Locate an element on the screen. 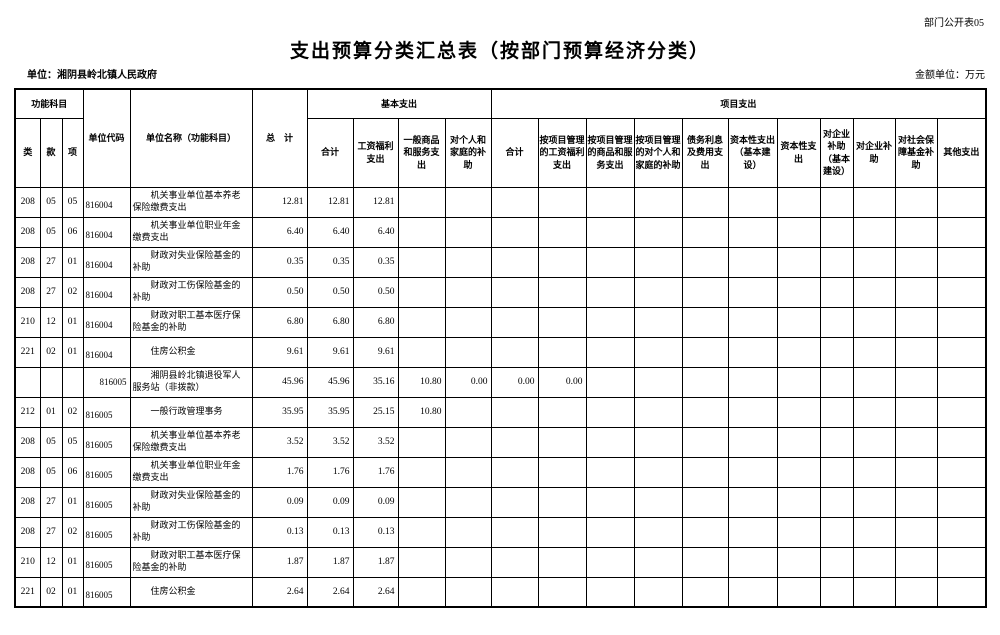 The height and width of the screenshot is (635, 1000). cell-total: 0.35 is located at coordinates (279, 262).